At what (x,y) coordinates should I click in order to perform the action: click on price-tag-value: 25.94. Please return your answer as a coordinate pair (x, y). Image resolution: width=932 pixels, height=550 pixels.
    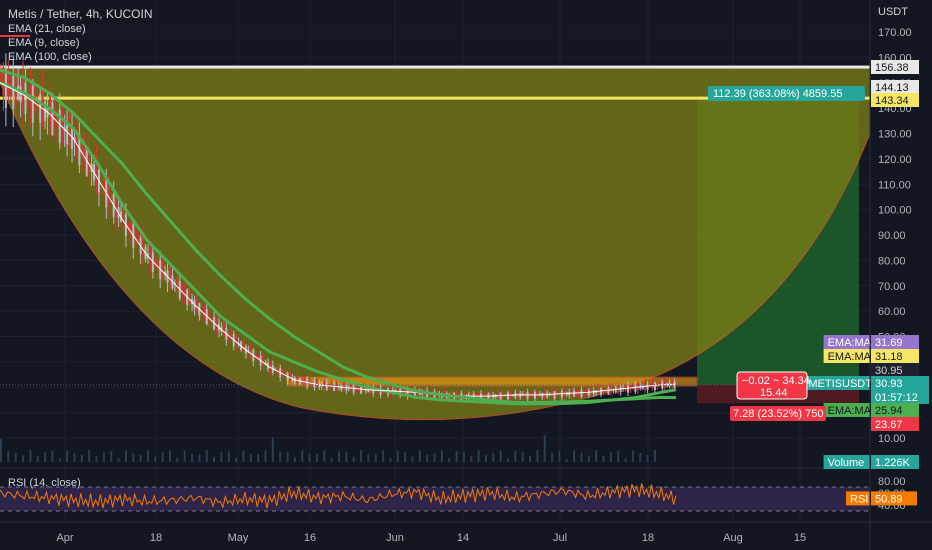
    Looking at the image, I should click on (889, 411).